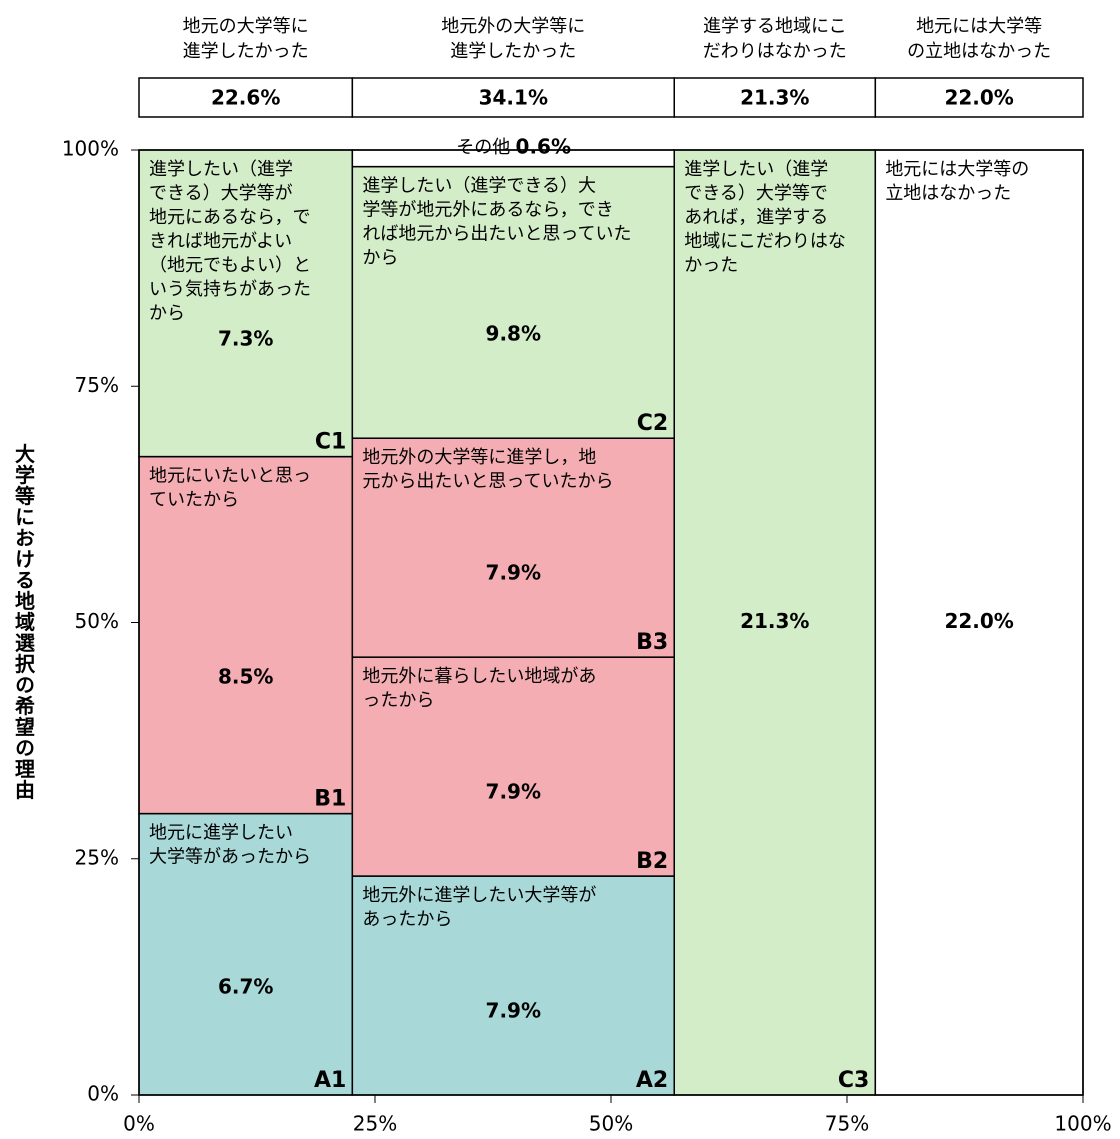  I want to click on x-tick-label: 100%, so click(1082, 1124).